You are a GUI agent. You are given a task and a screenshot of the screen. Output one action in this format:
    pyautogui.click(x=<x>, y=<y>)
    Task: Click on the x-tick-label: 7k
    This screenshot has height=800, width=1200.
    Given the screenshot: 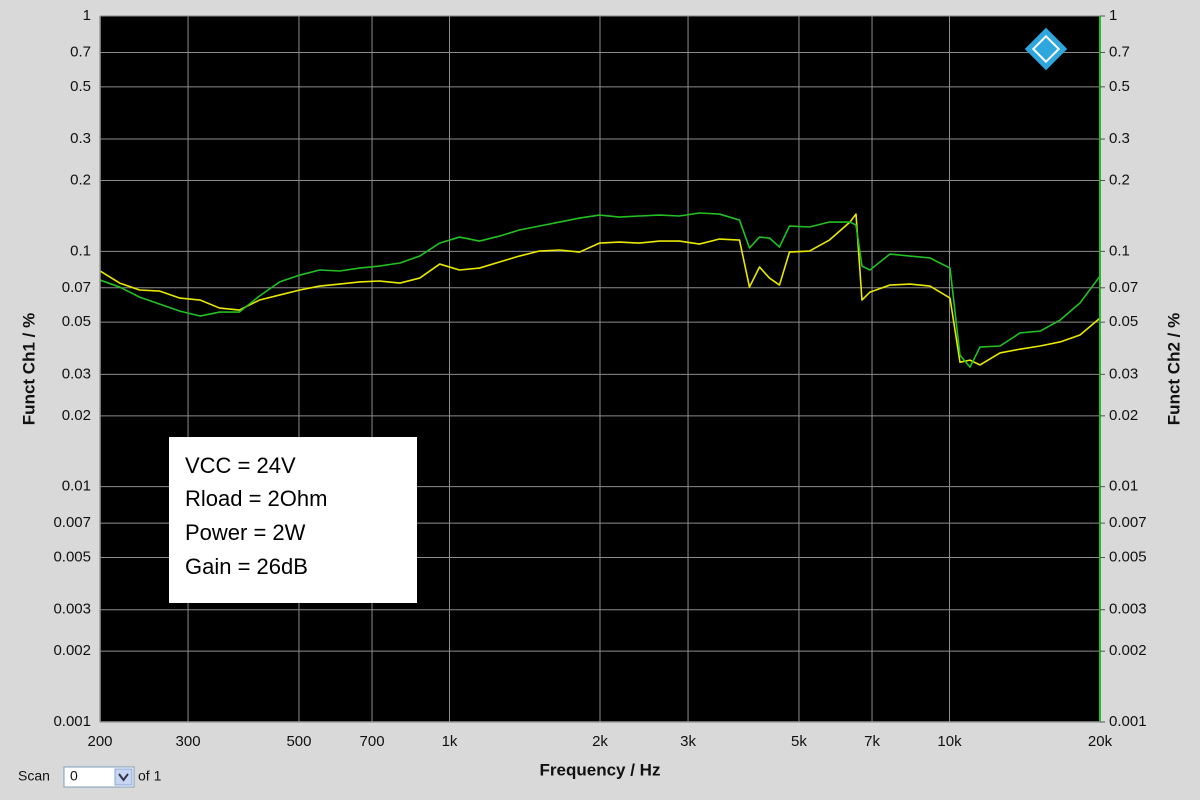 What is the action you would take?
    pyautogui.click(x=872, y=741)
    